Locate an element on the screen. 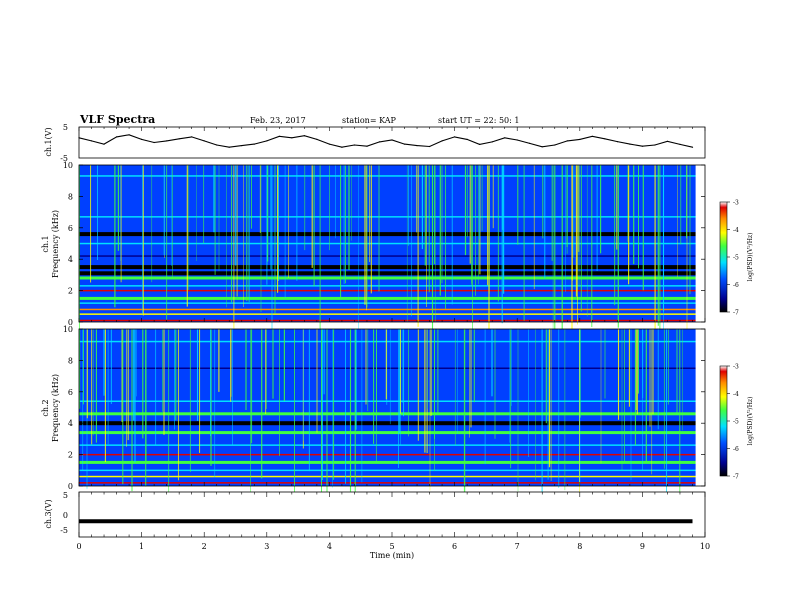 The height and width of the screenshot is (612, 792). ch2-colorbar: -3 -4 -5 -6 -7 log(PSD)(V²/Hz) is located at coordinates (736, 422).